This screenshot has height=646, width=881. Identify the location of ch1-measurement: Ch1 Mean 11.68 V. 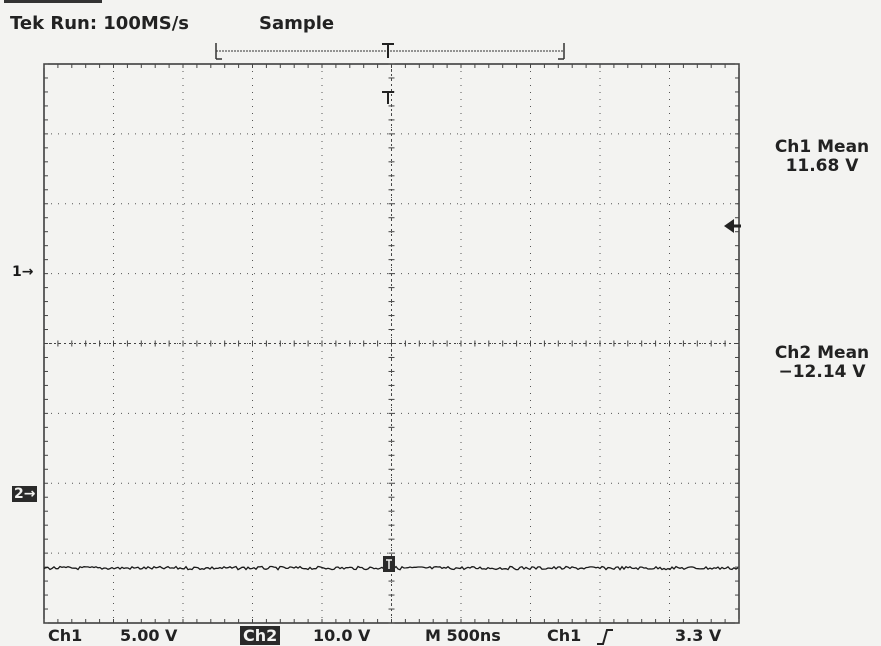
(822, 157).